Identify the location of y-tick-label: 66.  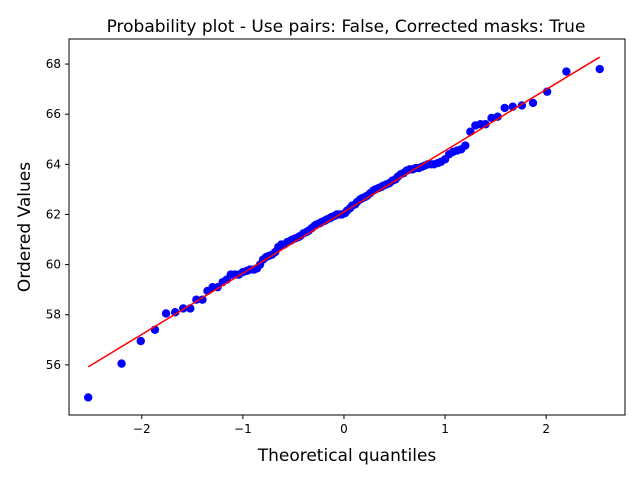
(53, 114).